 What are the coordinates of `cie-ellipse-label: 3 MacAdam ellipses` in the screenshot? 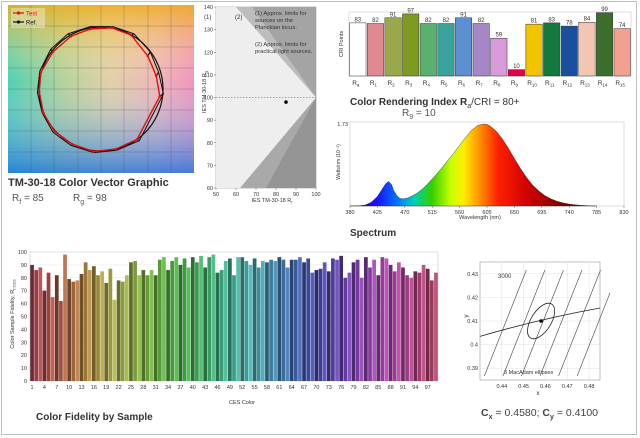 It's located at (528, 373).